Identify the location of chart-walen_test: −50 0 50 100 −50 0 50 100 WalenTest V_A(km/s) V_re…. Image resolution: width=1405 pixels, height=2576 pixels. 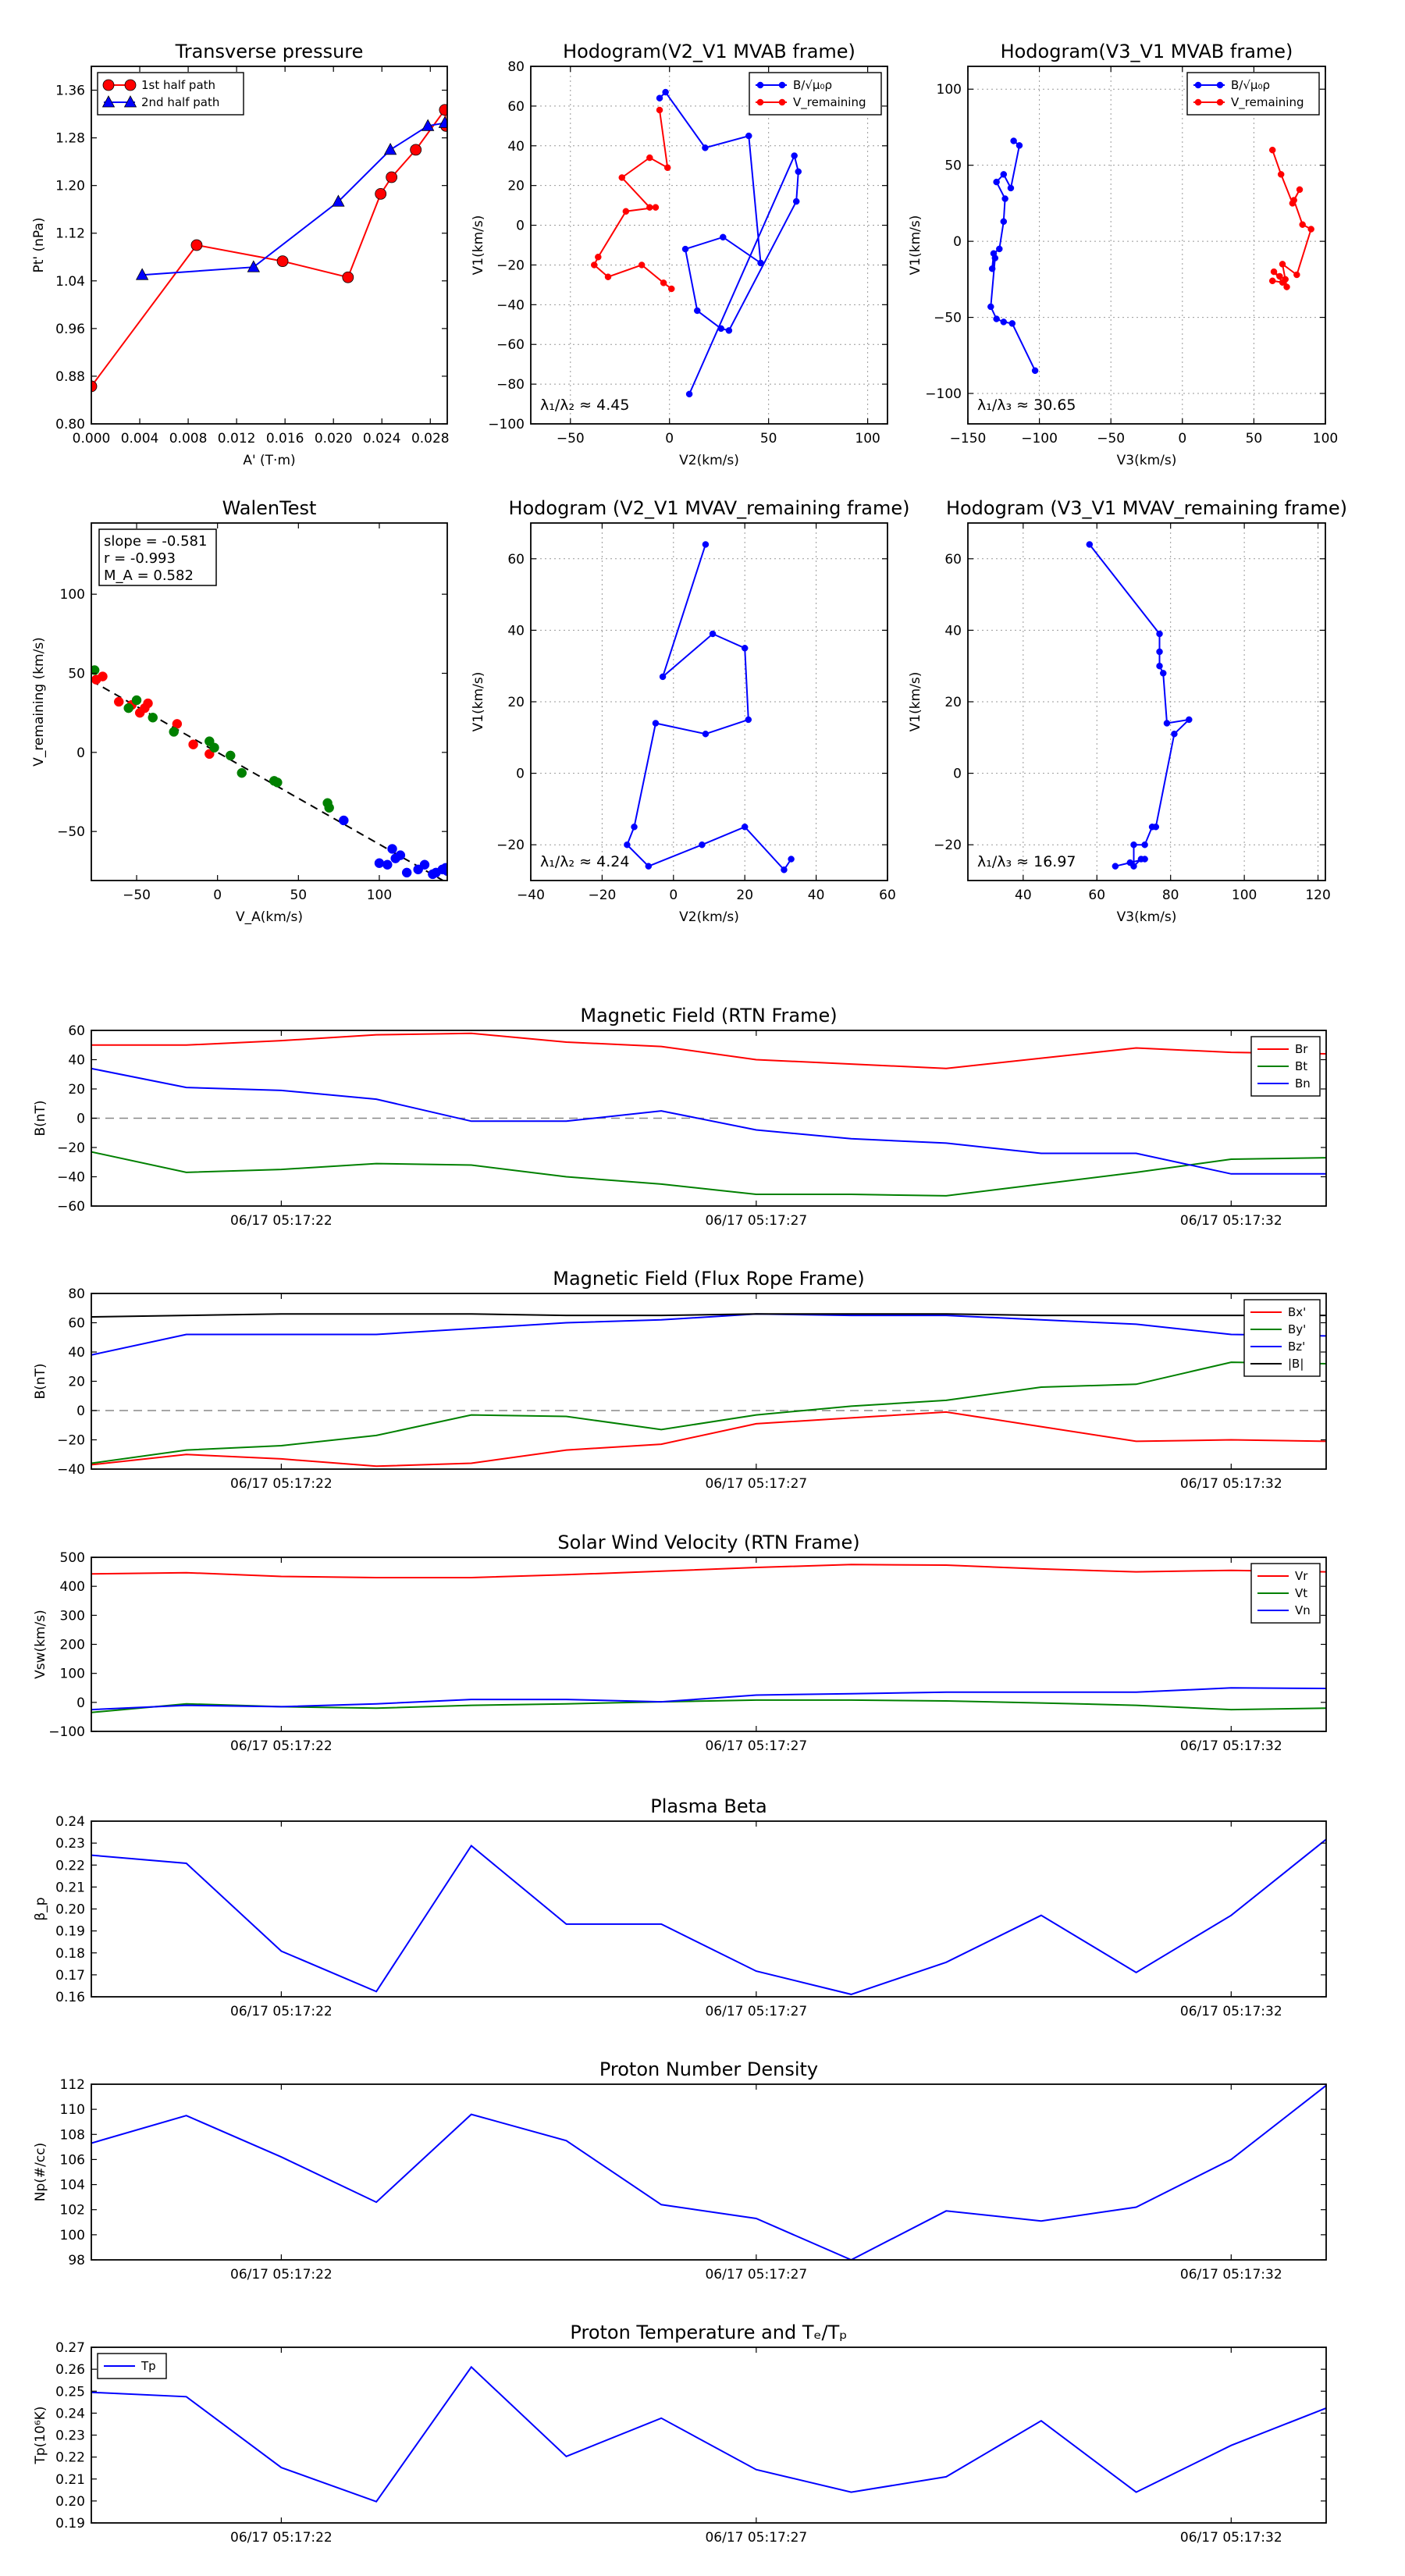
(240, 711).